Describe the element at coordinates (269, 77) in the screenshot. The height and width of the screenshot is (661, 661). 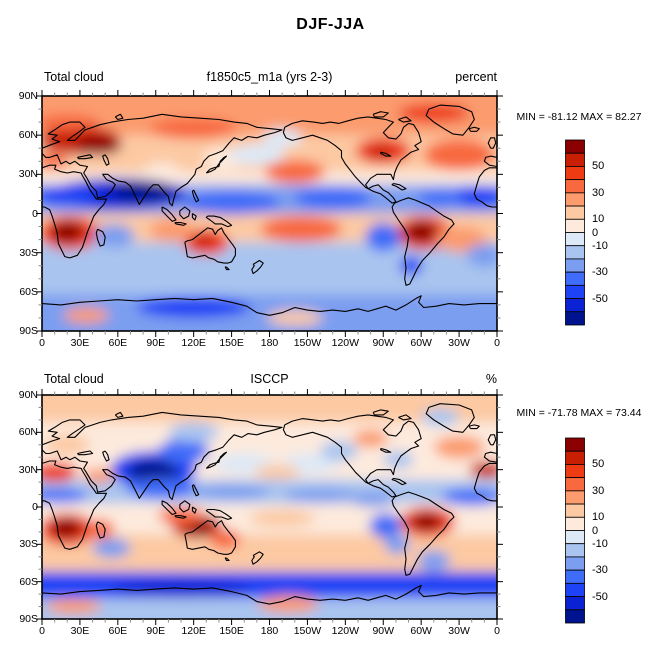
I see `panel1-case-label: f1850c5_m1a (yrs 2-3)` at that location.